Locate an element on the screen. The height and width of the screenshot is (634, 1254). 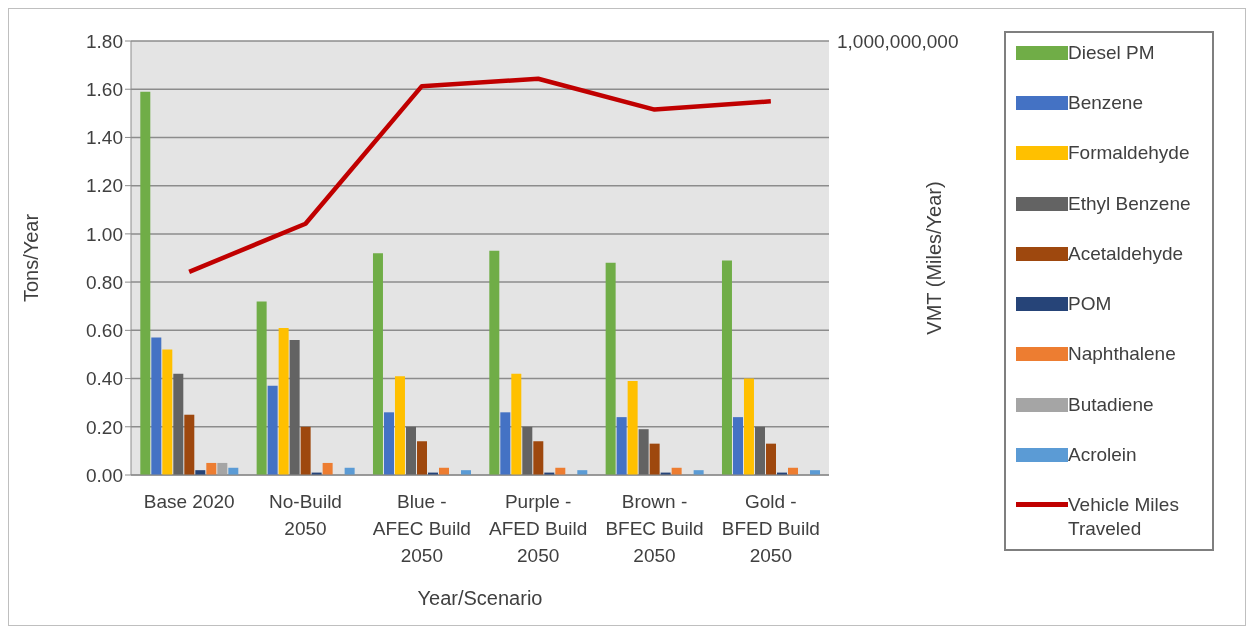
x-tick-label: No-Build 2050 is located at coordinates (305, 515).